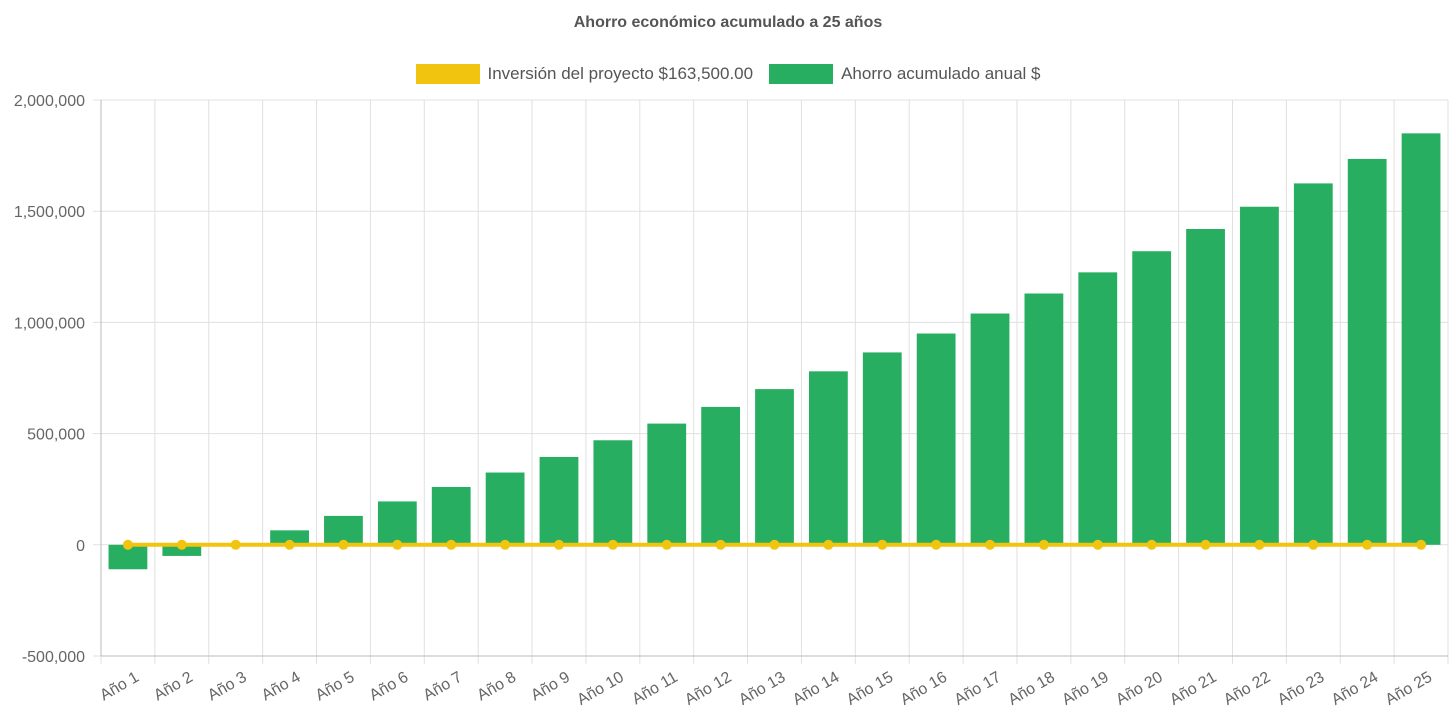 The image size is (1456, 727). I want to click on x-tick-label: Año 11, so click(654, 689).